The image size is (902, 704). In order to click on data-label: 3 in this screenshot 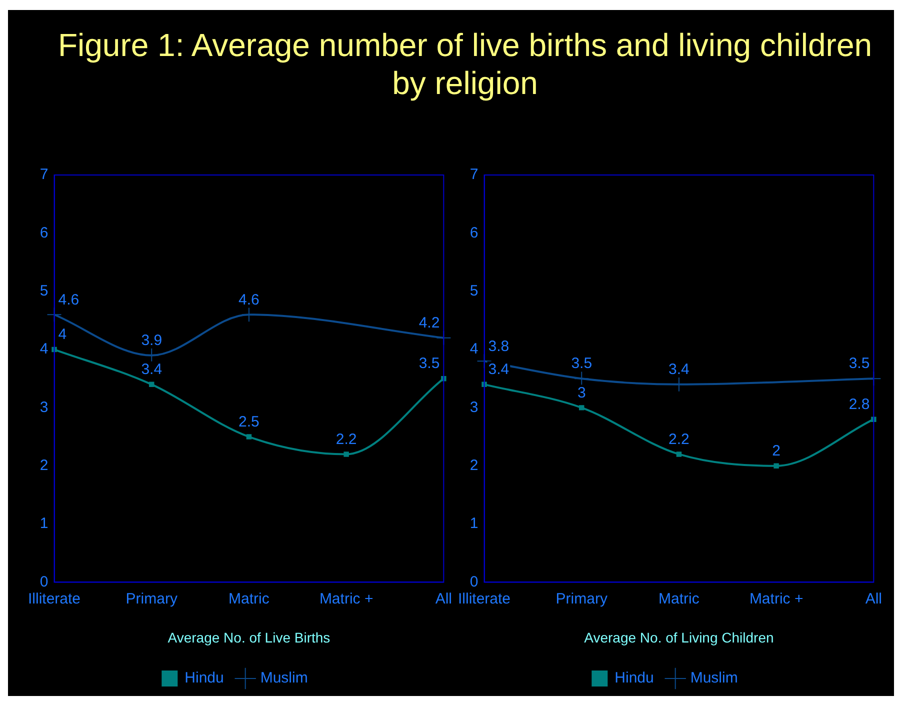, I will do `click(581, 393)`.